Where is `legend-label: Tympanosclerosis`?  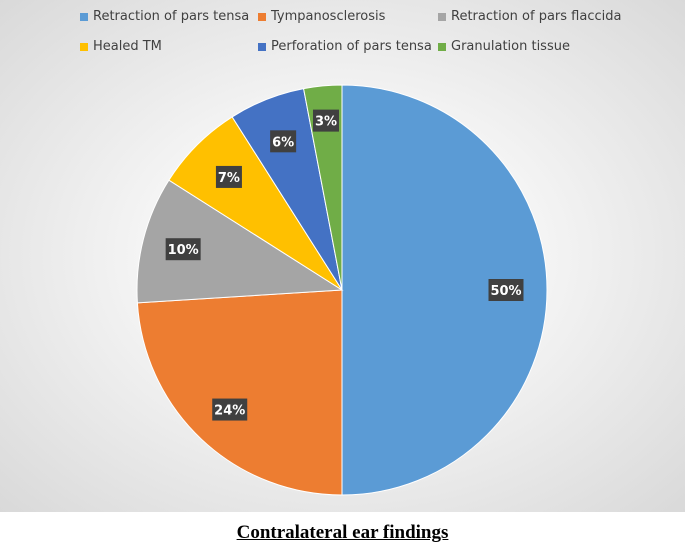 legend-label: Tympanosclerosis is located at coordinates (328, 16).